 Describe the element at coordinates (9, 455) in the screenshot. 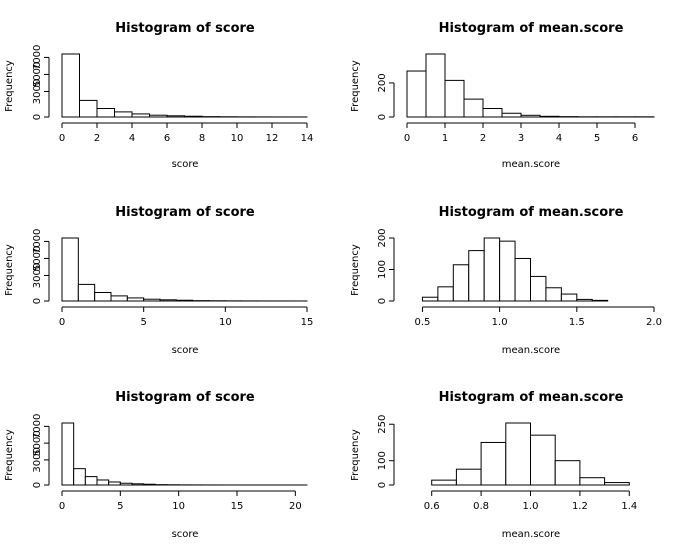

I see `panel-5-ylabel: Frequency` at that location.